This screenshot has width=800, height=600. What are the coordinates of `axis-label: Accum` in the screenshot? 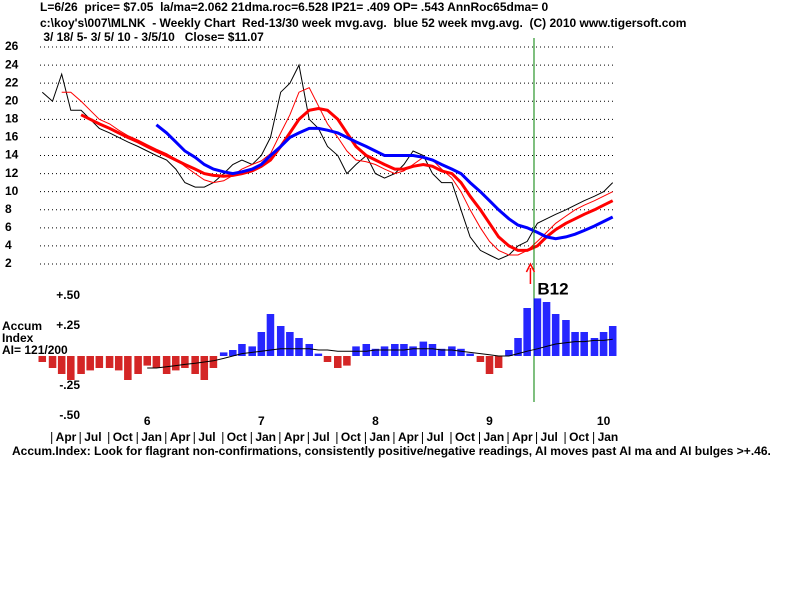 It's located at (22, 326).